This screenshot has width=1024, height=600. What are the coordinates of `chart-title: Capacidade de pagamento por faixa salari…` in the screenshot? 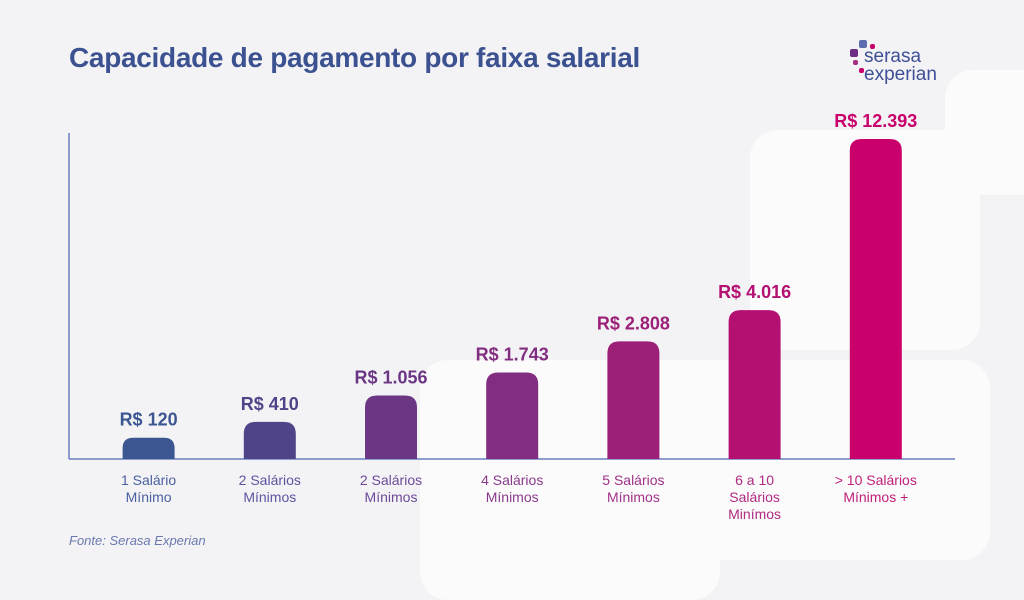 It's located at (354, 57).